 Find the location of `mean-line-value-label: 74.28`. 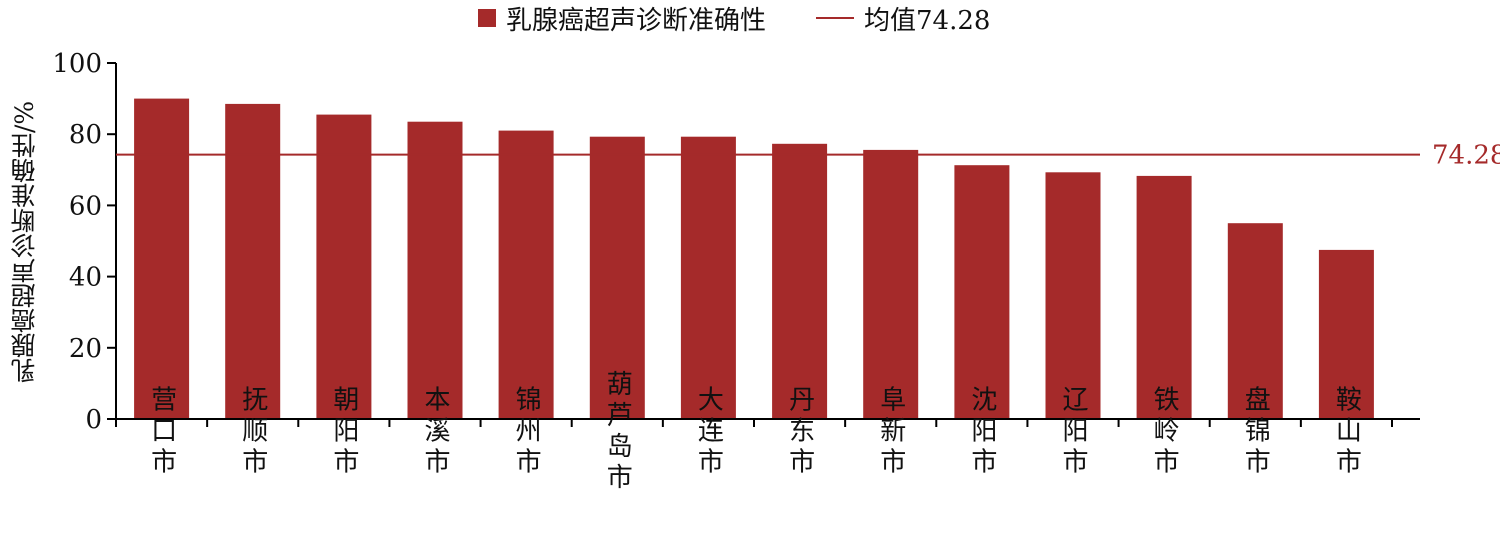

mean-line-value-label: 74.28 is located at coordinates (1466, 156).